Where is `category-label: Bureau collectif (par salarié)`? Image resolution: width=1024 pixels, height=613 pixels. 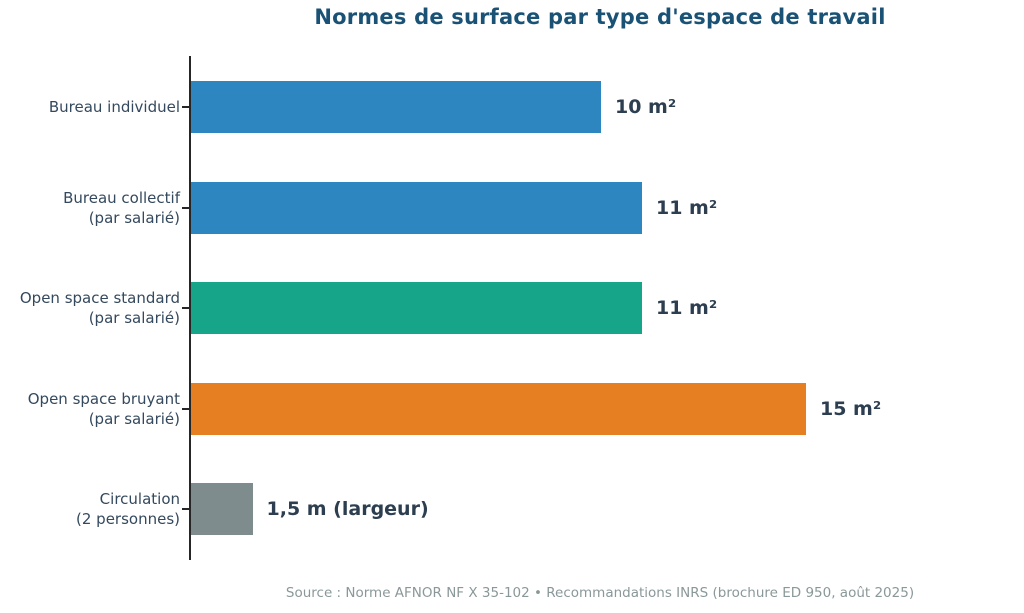
category-label: Bureau collectif (par salarié) is located at coordinates (121, 207).